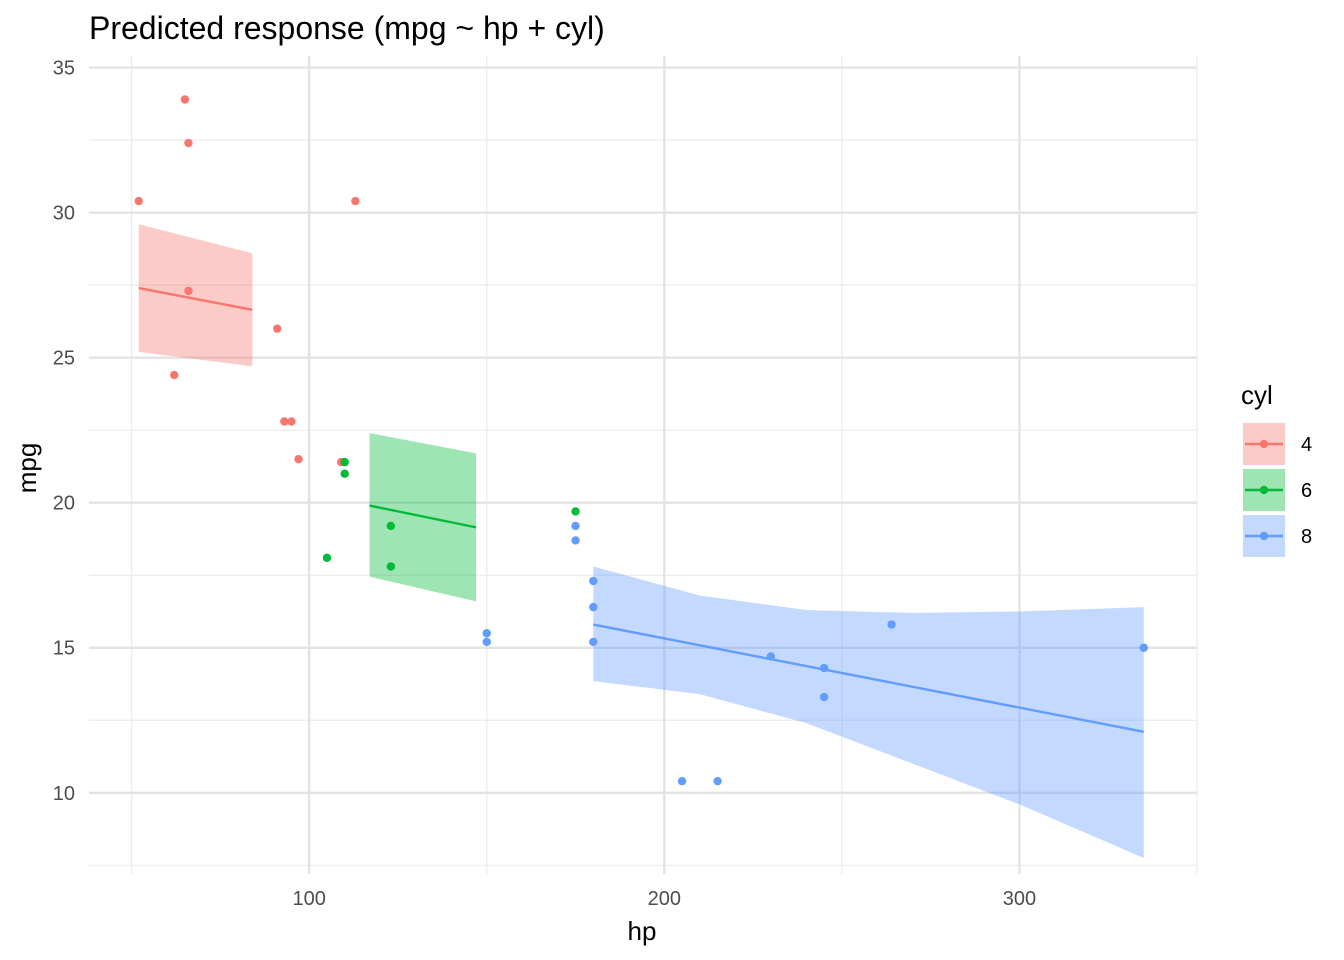 This screenshot has height=960, width=1344. Describe the element at coordinates (64, 69) in the screenshot. I see `y-tick-label: 35` at that location.